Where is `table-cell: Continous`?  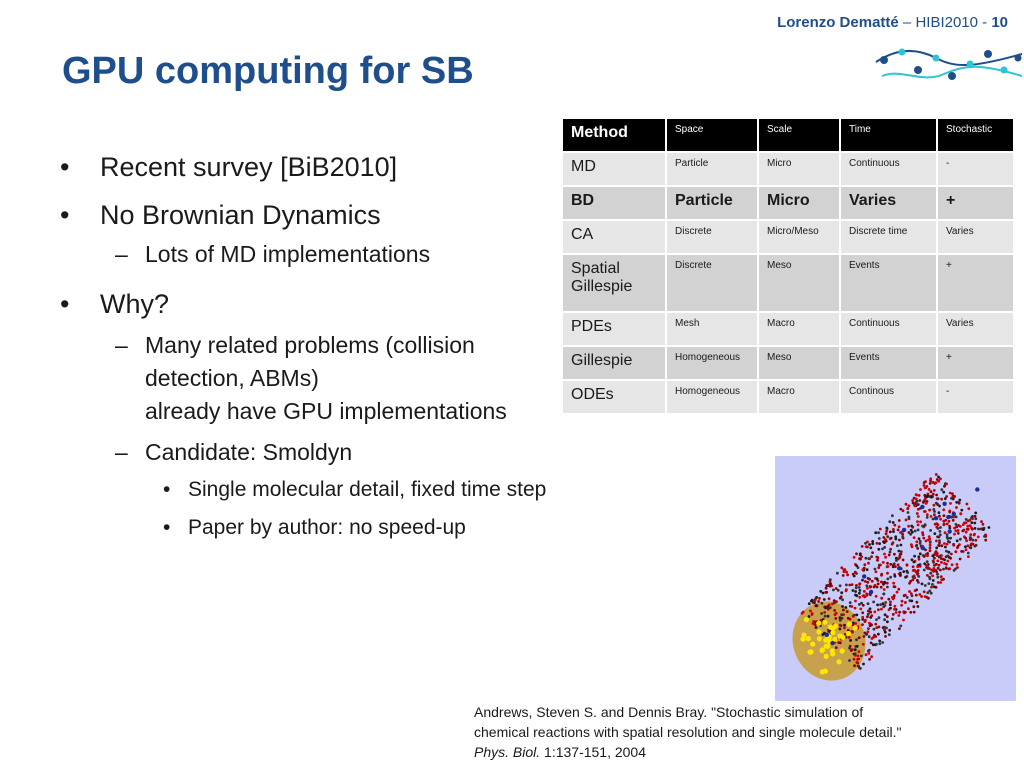
table-cell: Continous is located at coordinates (888, 397).